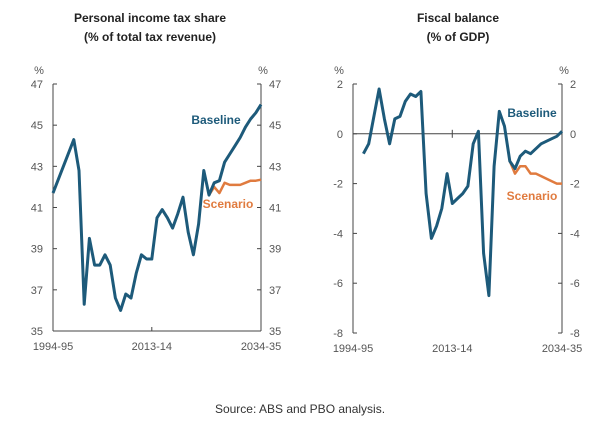 The width and height of the screenshot is (600, 431). Describe the element at coordinates (37, 167) in the screenshot. I see `chart1-ytick-label-left: 43` at that location.